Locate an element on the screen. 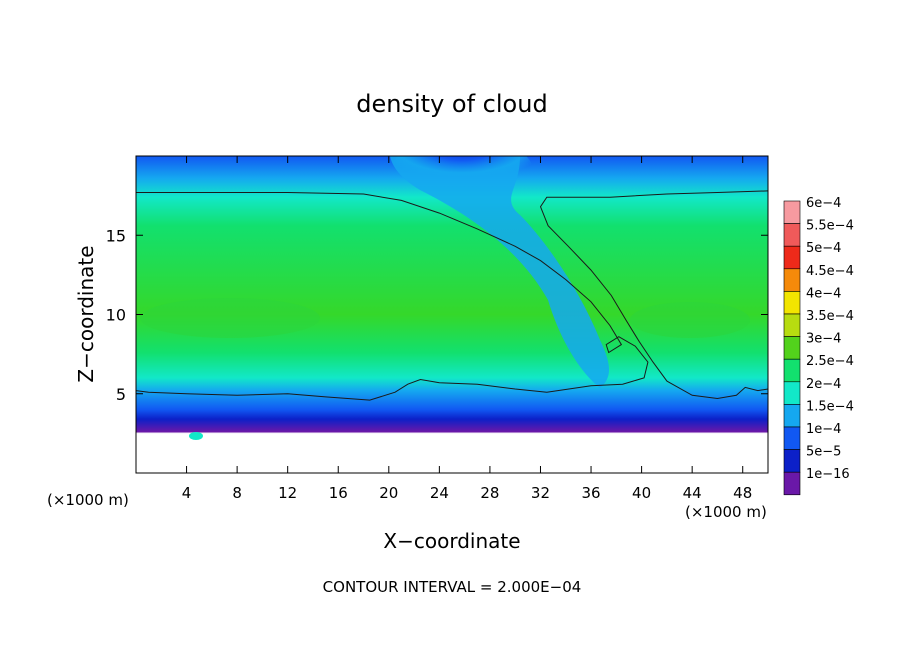 The width and height of the screenshot is (904, 654). x-tick-label: 24 is located at coordinates (439, 493).